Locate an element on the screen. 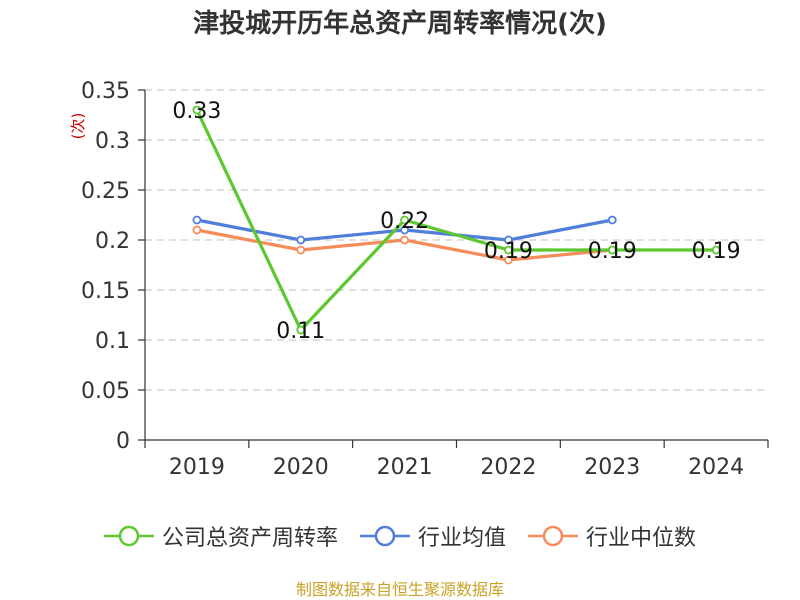  y-tick-label: 0.35 is located at coordinates (105, 91).